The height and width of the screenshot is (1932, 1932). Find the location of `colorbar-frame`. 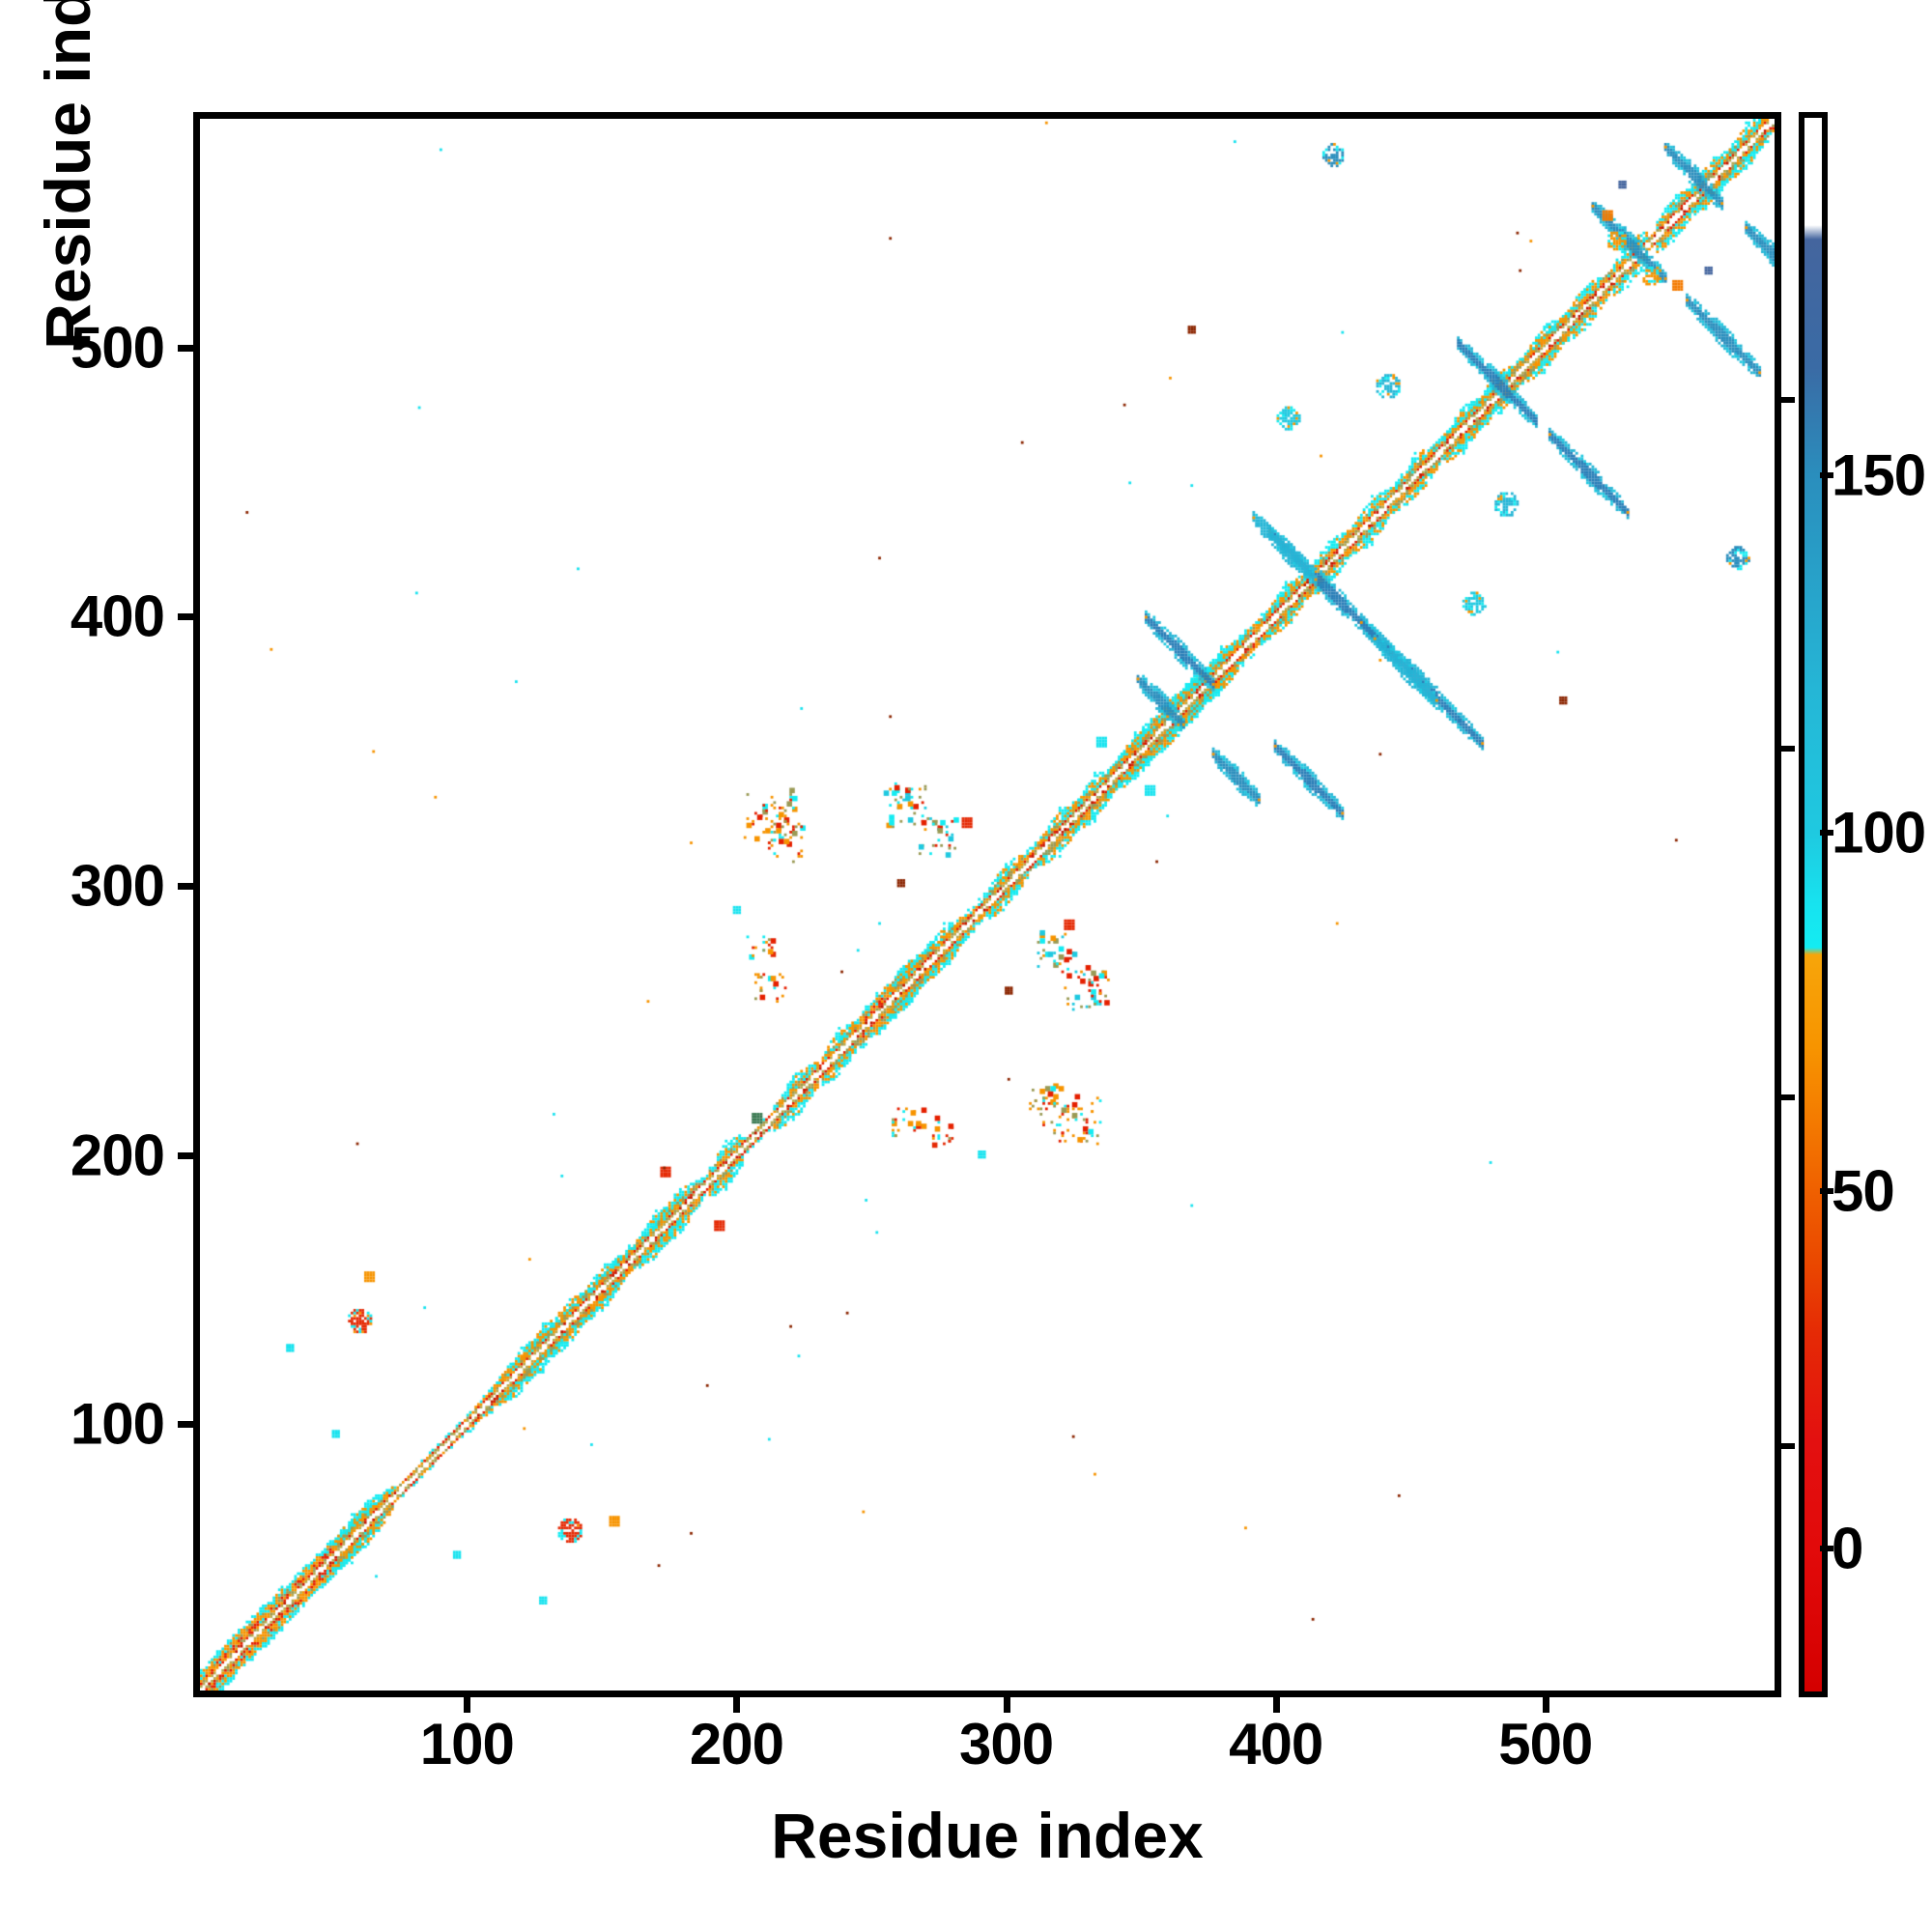

colorbar-frame is located at coordinates (1813, 904).